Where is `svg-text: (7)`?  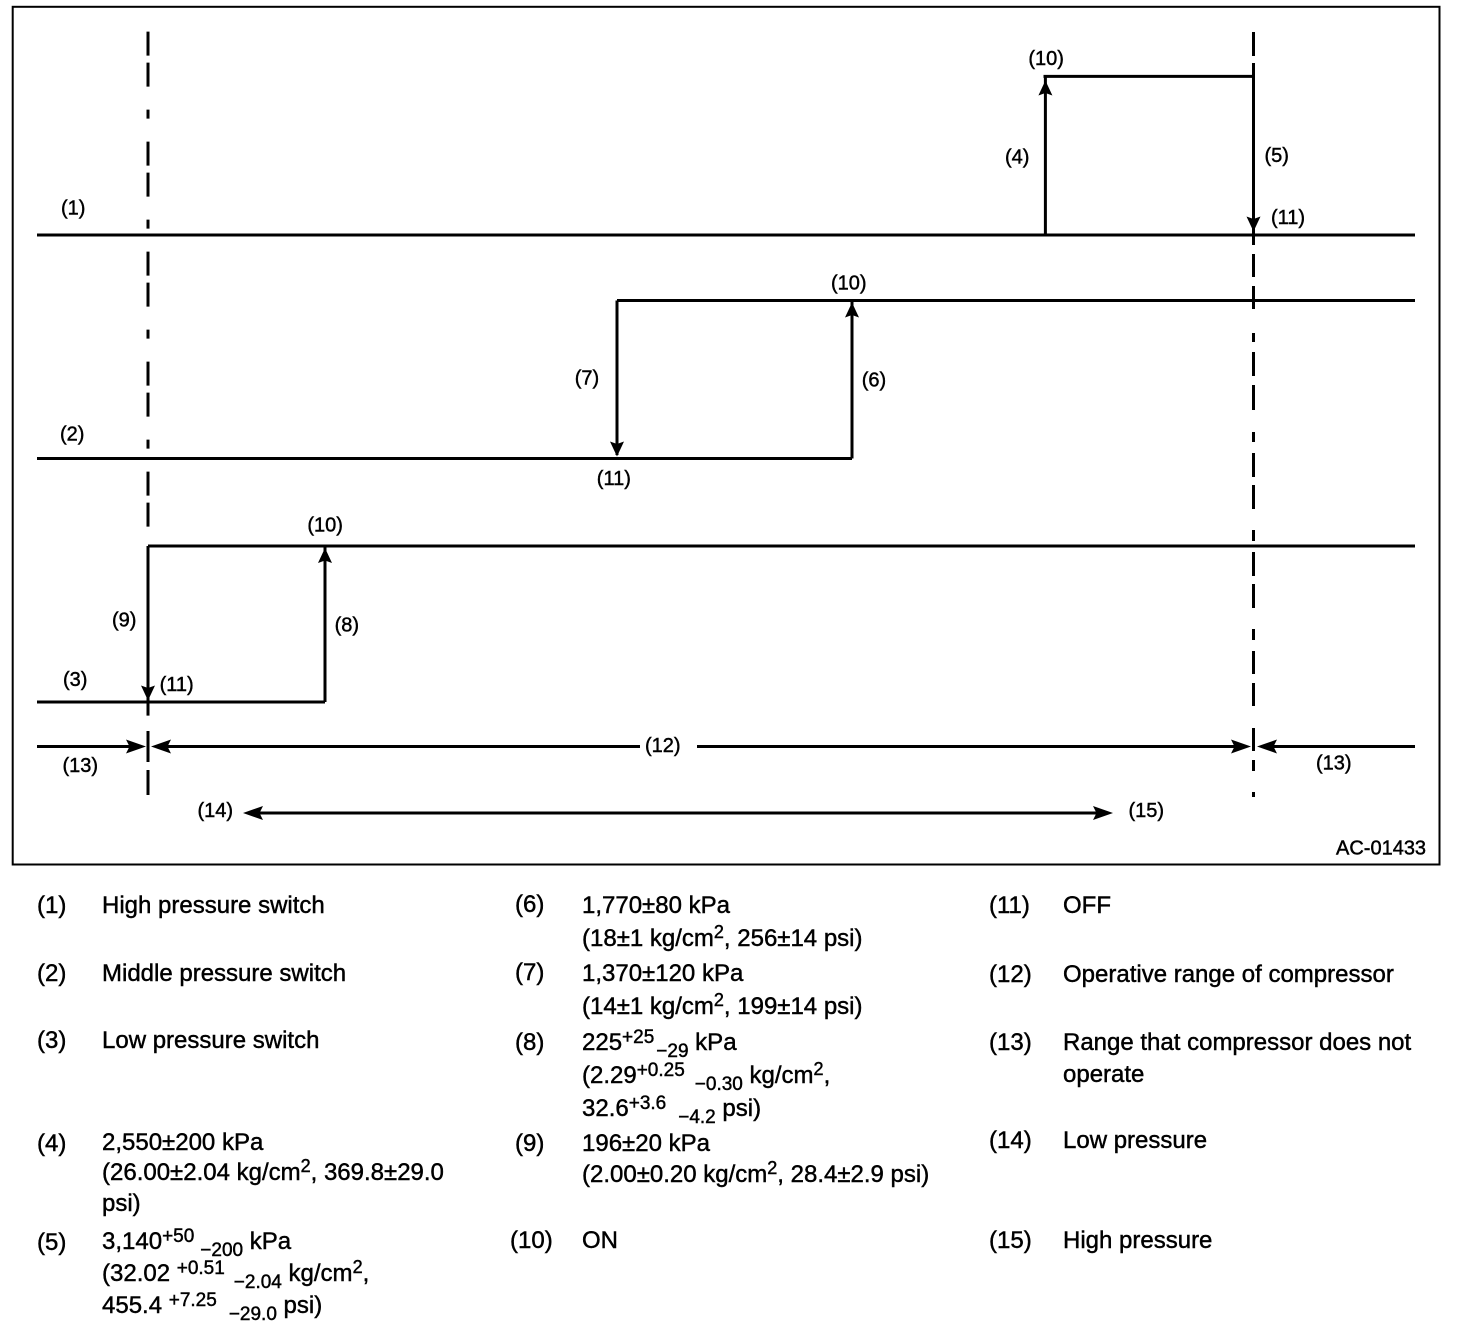 svg-text: (7) is located at coordinates (587, 379).